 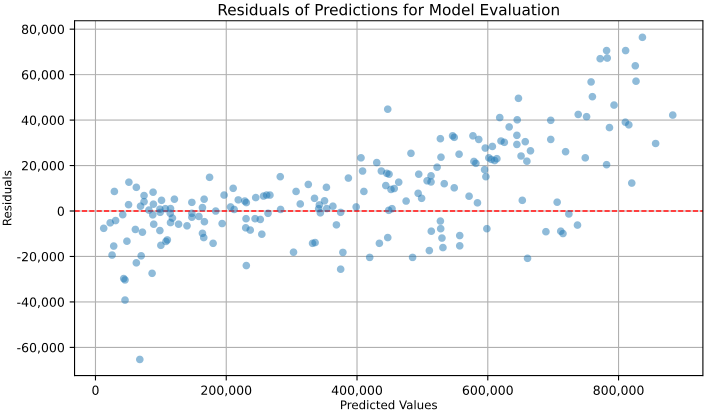 What do you see at coordinates (95, 390) in the screenshot?
I see `x-tick-label: 0` at bounding box center [95, 390].